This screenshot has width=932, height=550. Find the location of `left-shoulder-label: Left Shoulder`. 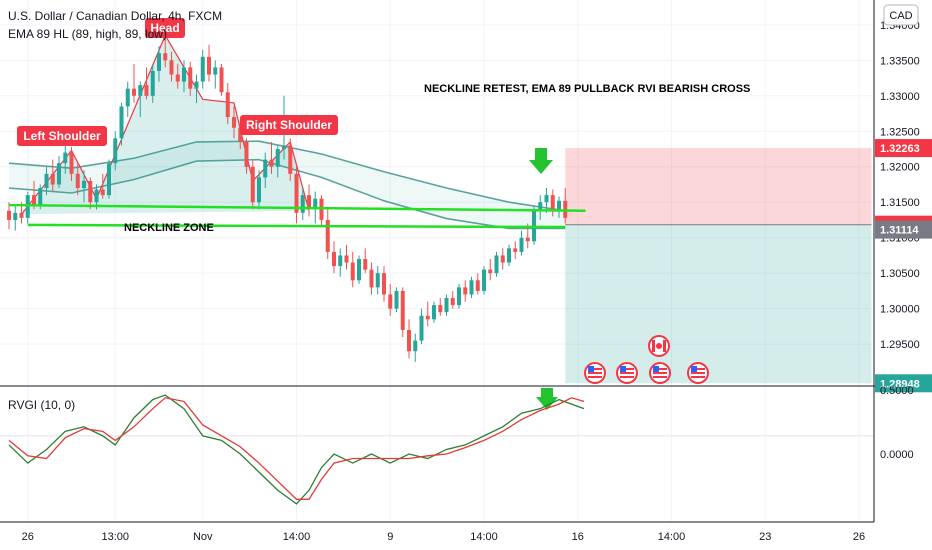

left-shoulder-label: Left Shoulder is located at coordinates (62, 136).